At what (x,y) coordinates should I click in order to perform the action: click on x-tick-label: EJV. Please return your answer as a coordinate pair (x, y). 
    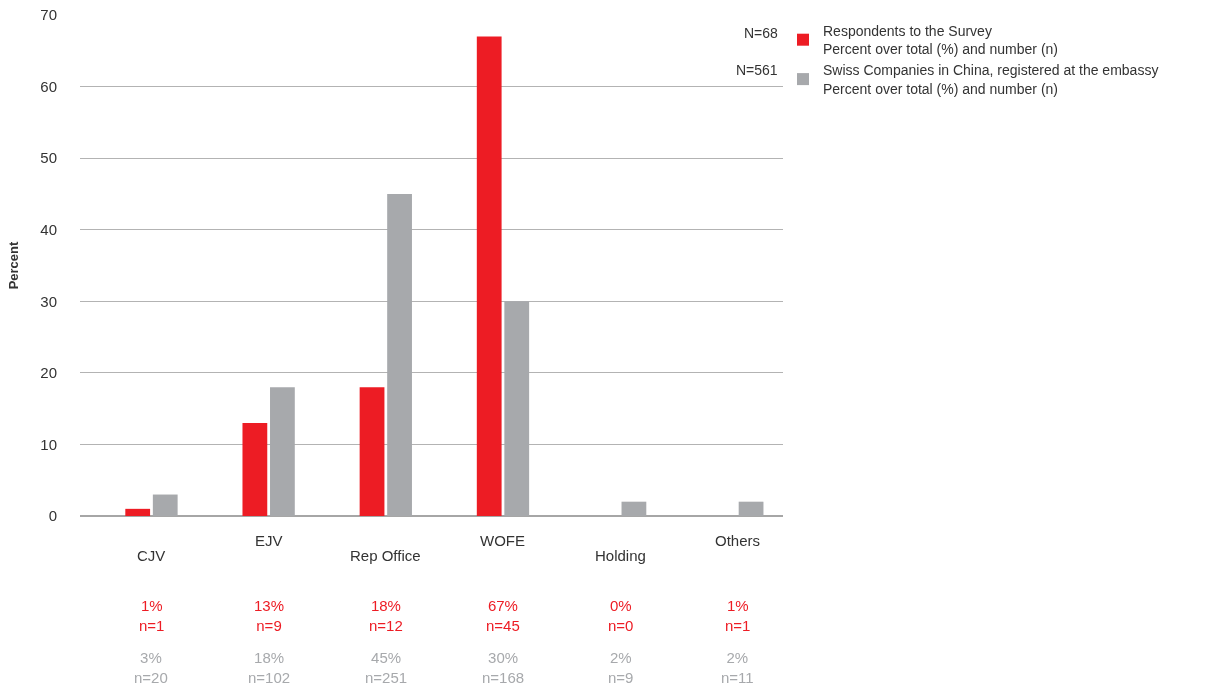
    Looking at the image, I should click on (269, 540).